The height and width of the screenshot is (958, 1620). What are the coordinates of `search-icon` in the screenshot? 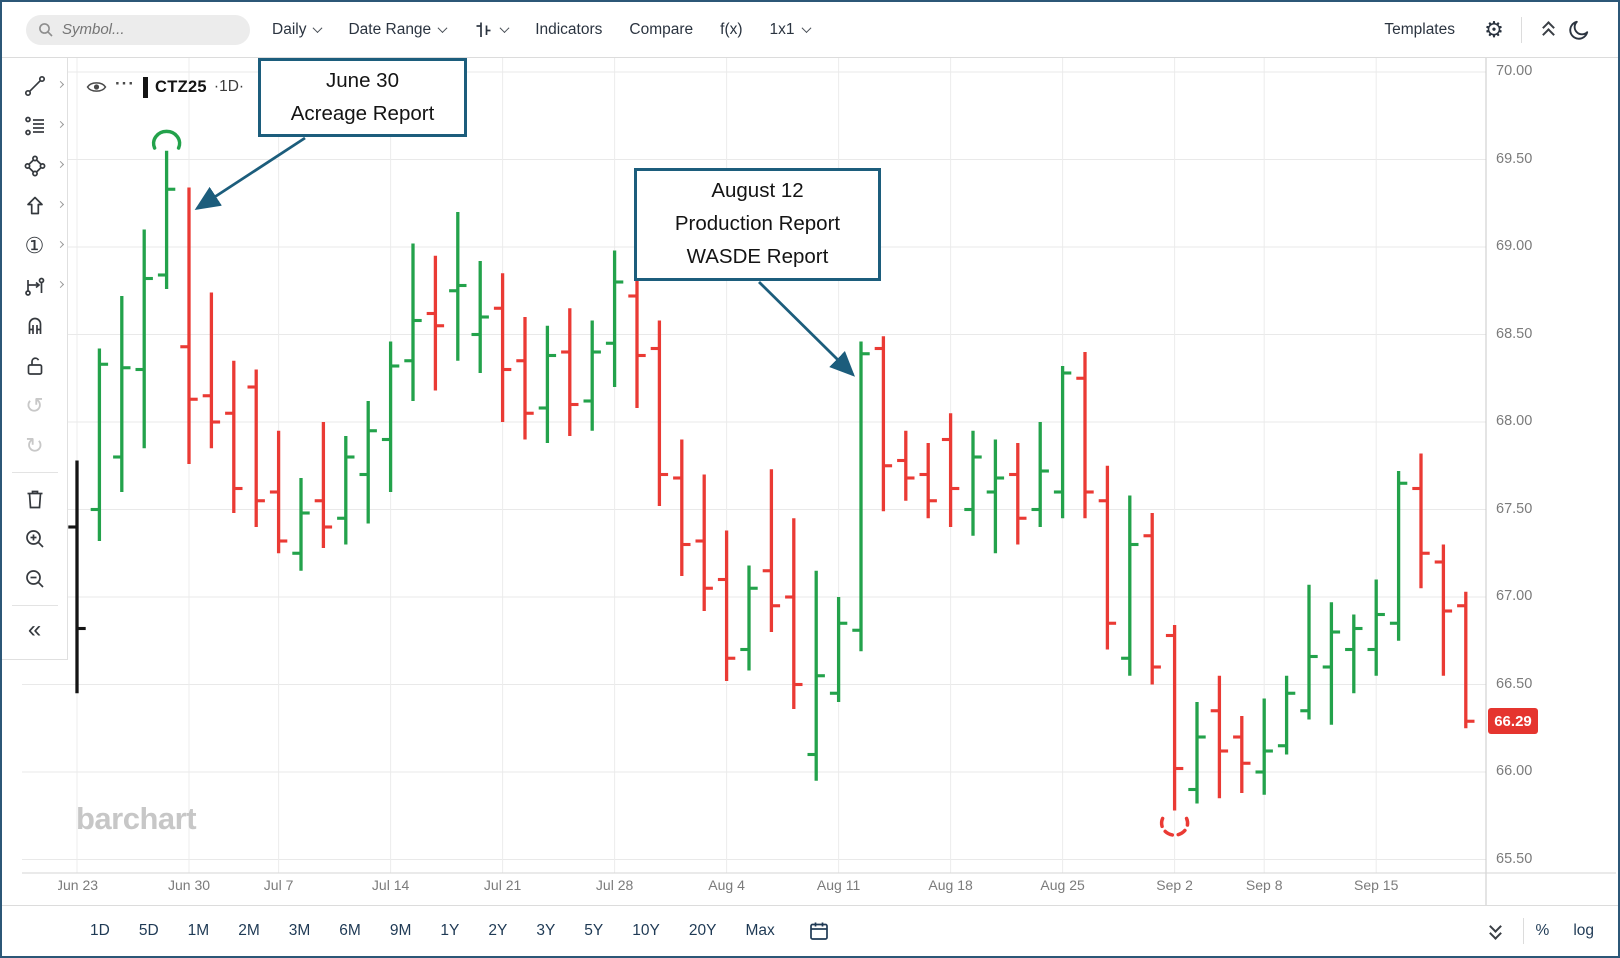 It's located at (46, 29).